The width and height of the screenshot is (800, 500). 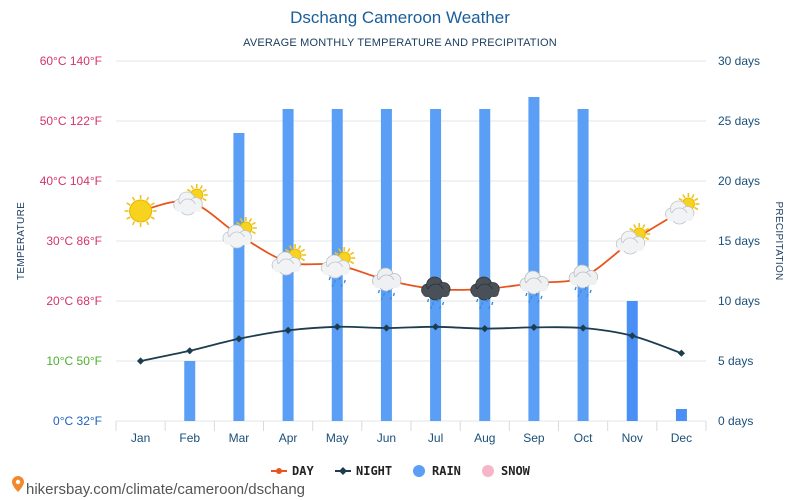 I want to click on legend-label: SNOW, so click(x=516, y=471).